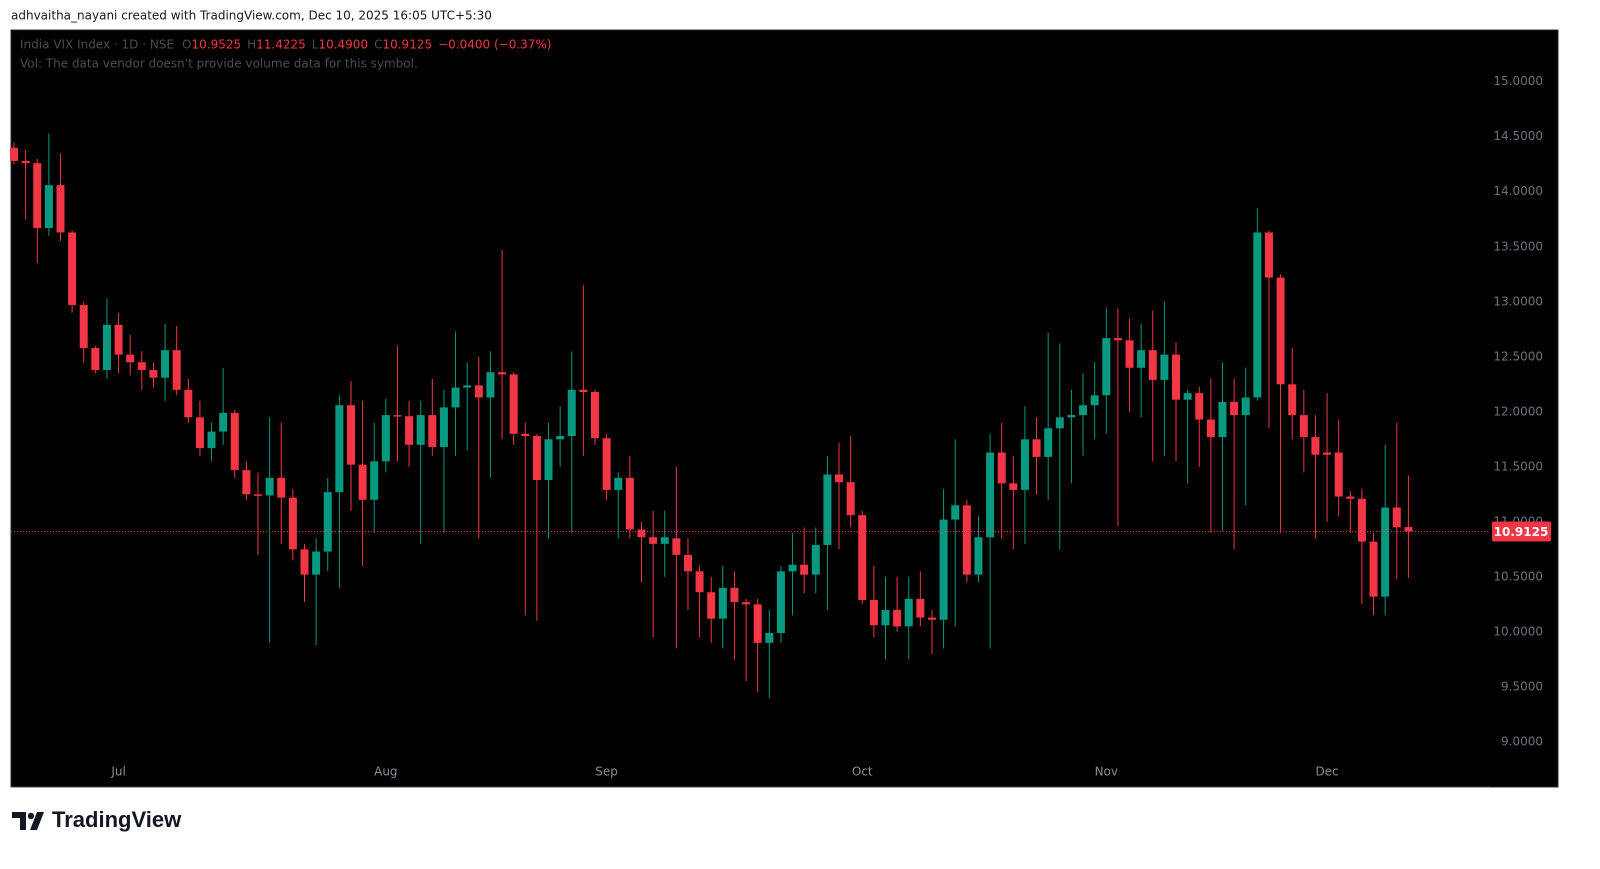  Describe the element at coordinates (186, 45) in the screenshot. I see `o-label: O` at that location.